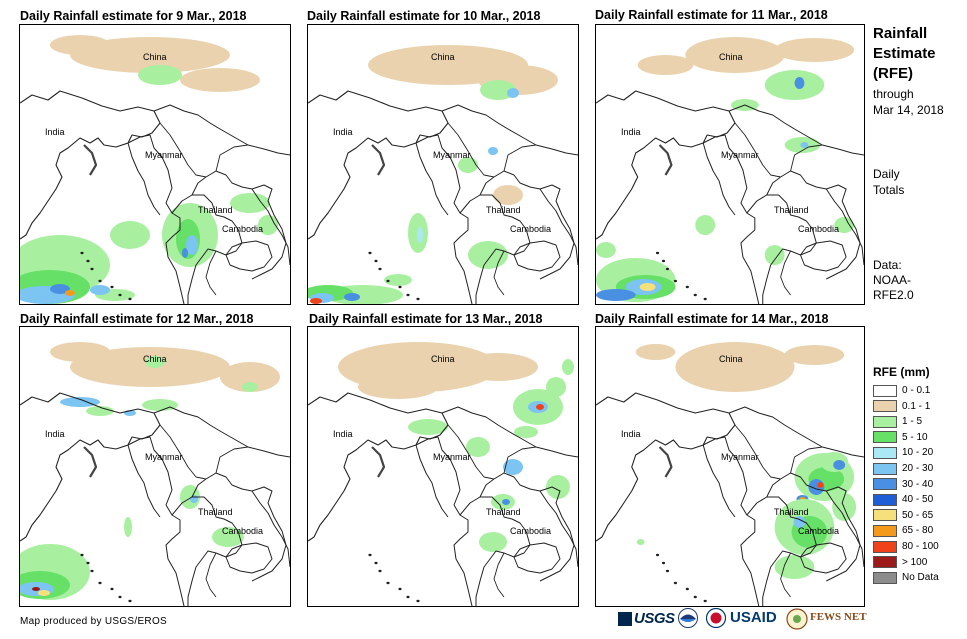 The width and height of the screenshot is (967, 639). What do you see at coordinates (892, 280) in the screenshot?
I see `data-source-line1: NOAA-` at bounding box center [892, 280].